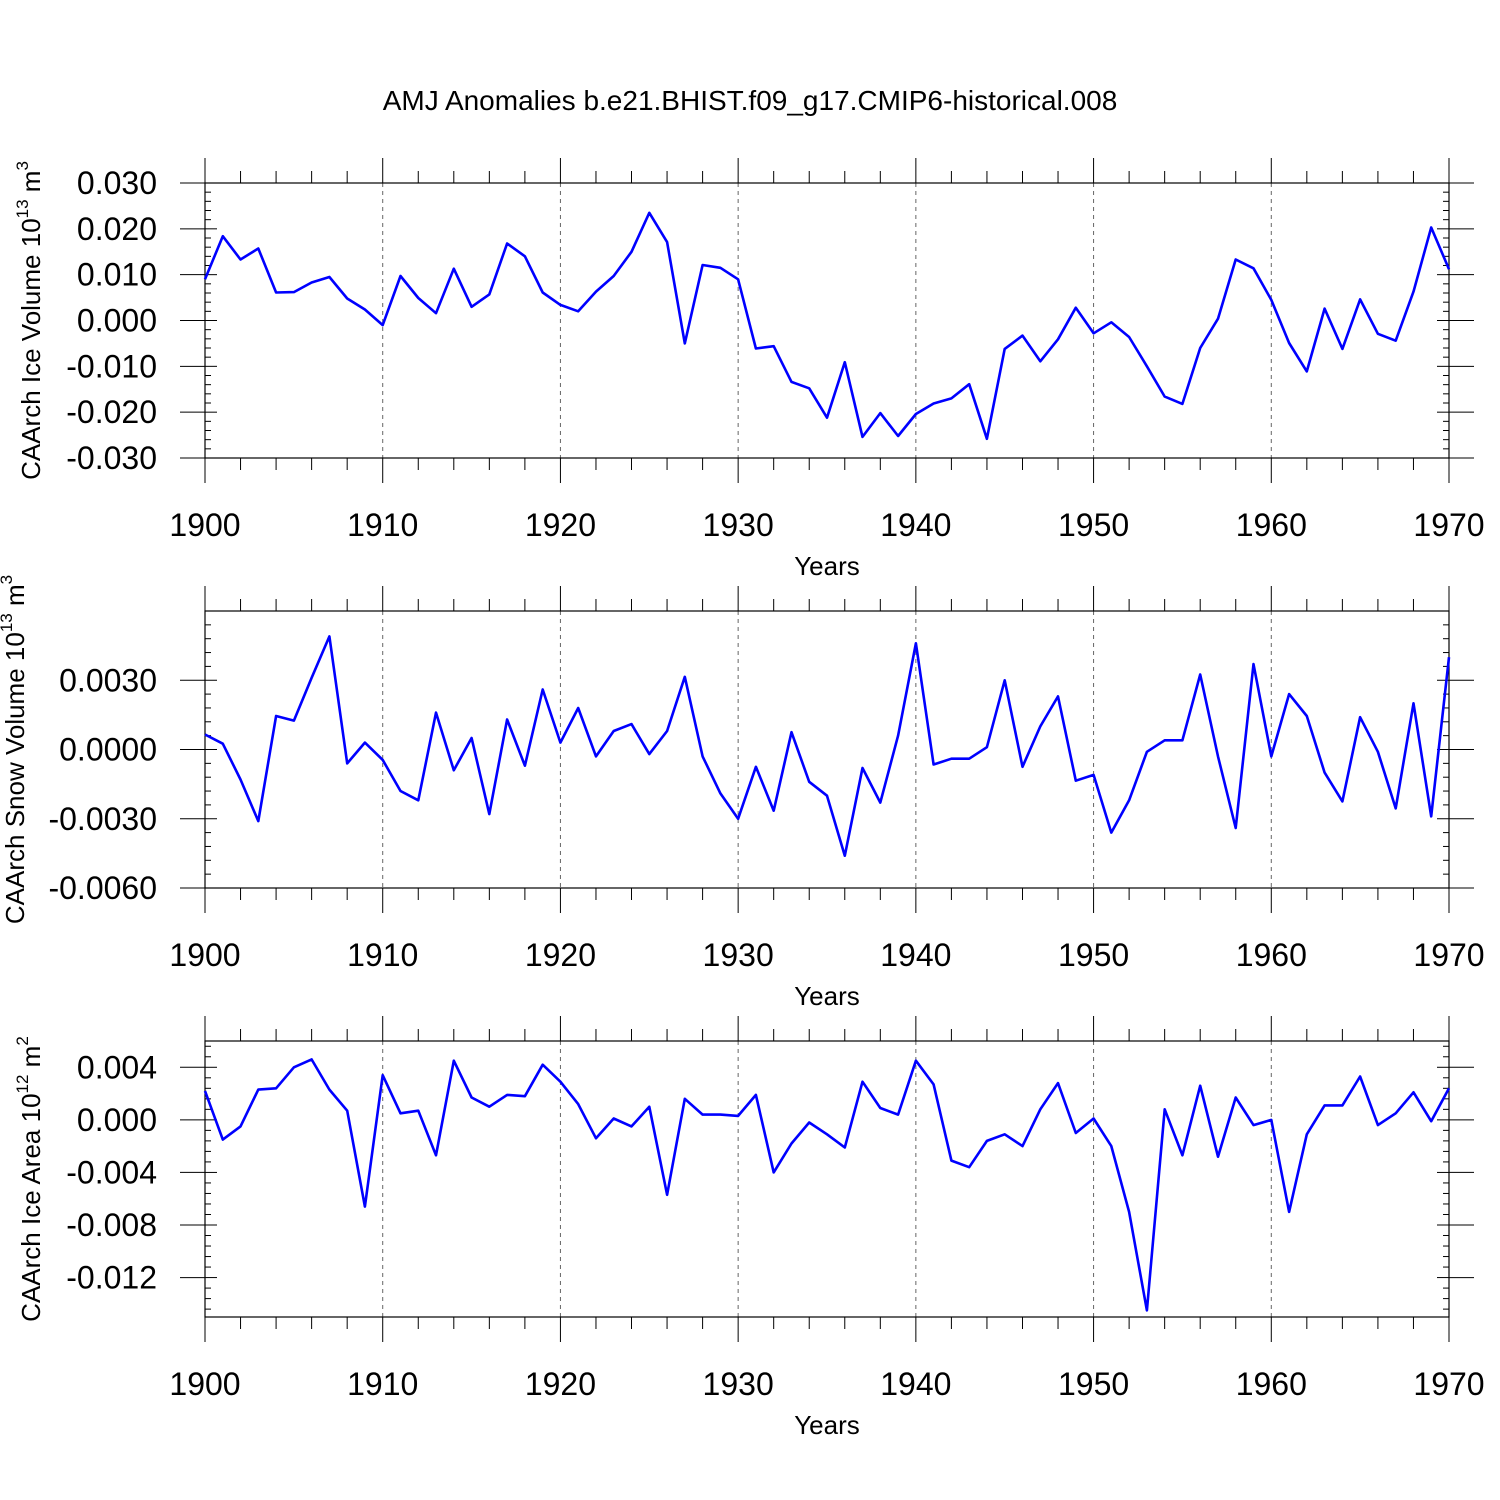  What do you see at coordinates (108, 750) in the screenshot?
I see `y-tick-label: 0.0000` at bounding box center [108, 750].